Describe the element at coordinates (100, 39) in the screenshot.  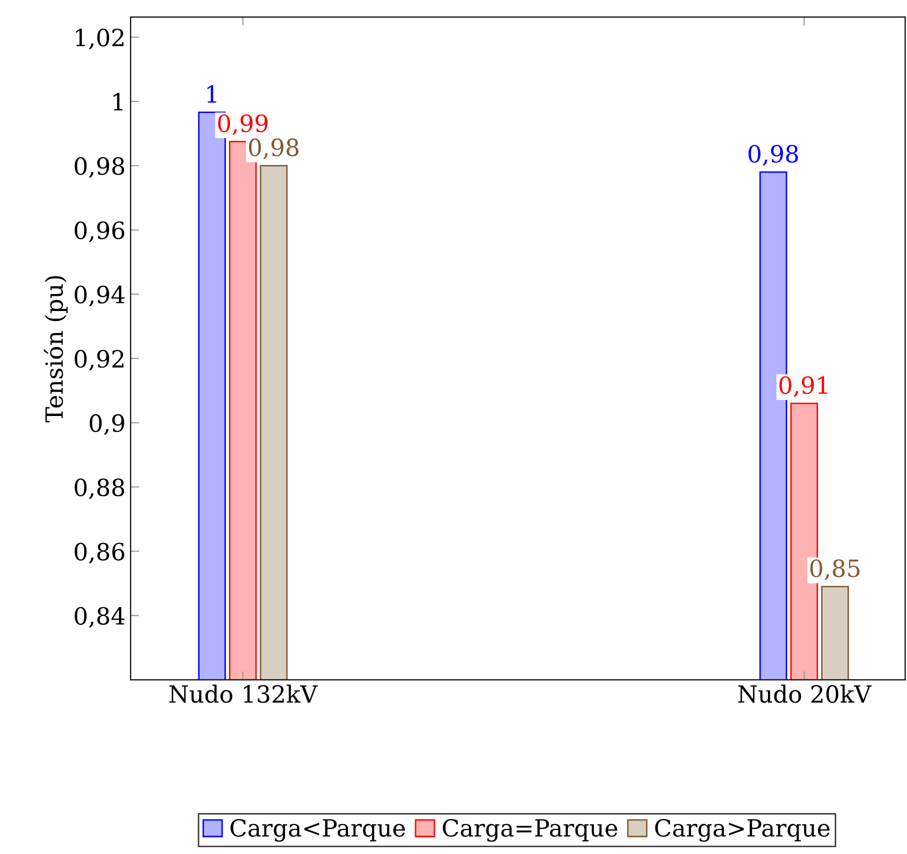
I see `y-tick-label: 1,02` at that location.